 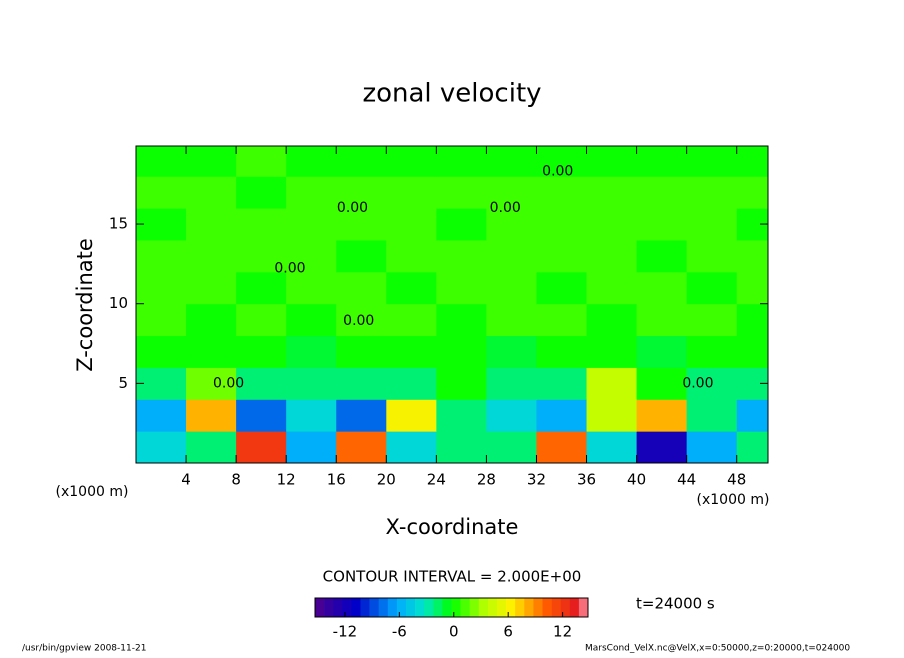 I want to click on x-tick-label: 32, so click(x=536, y=480).